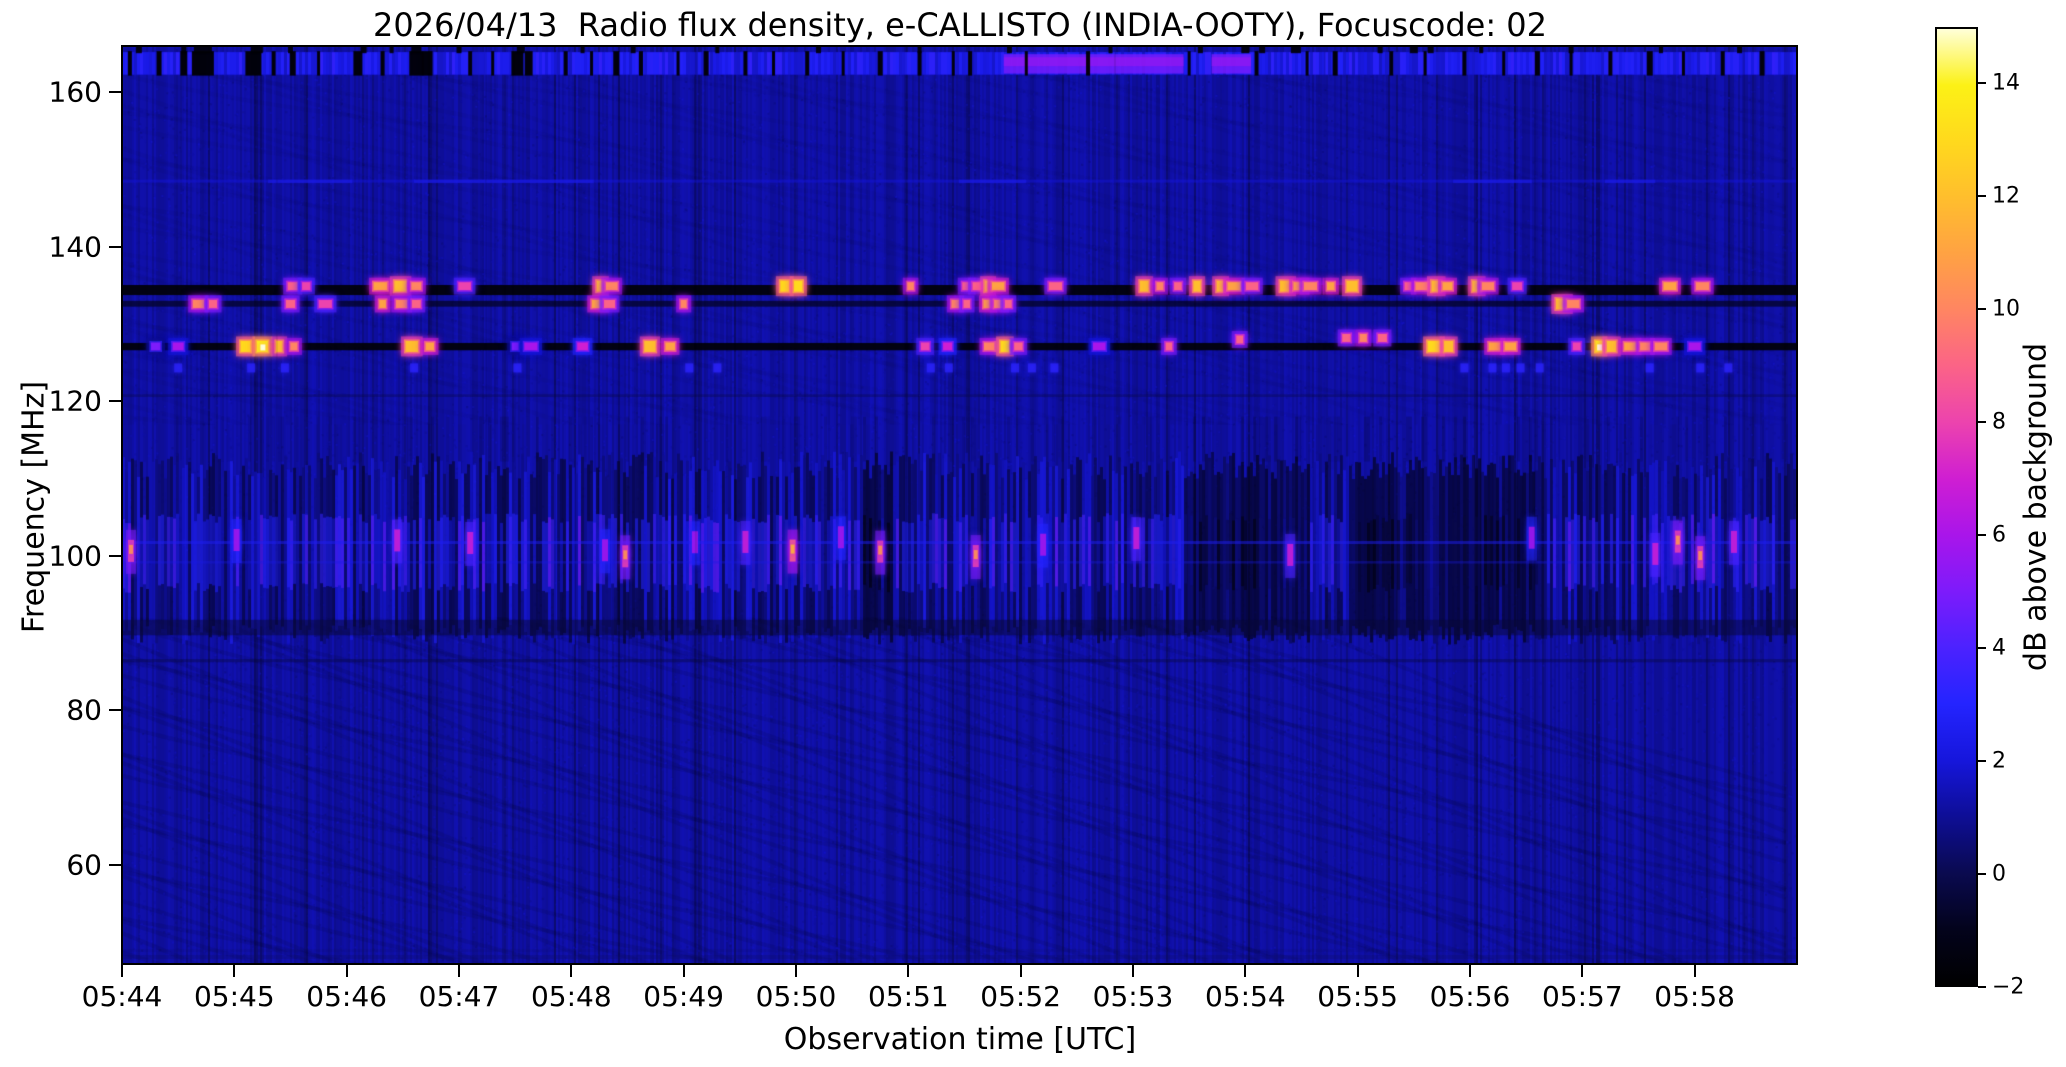 The height and width of the screenshot is (1067, 2066). Describe the element at coordinates (2006, 309) in the screenshot. I see `colorbar-tick-label: 10` at that location.